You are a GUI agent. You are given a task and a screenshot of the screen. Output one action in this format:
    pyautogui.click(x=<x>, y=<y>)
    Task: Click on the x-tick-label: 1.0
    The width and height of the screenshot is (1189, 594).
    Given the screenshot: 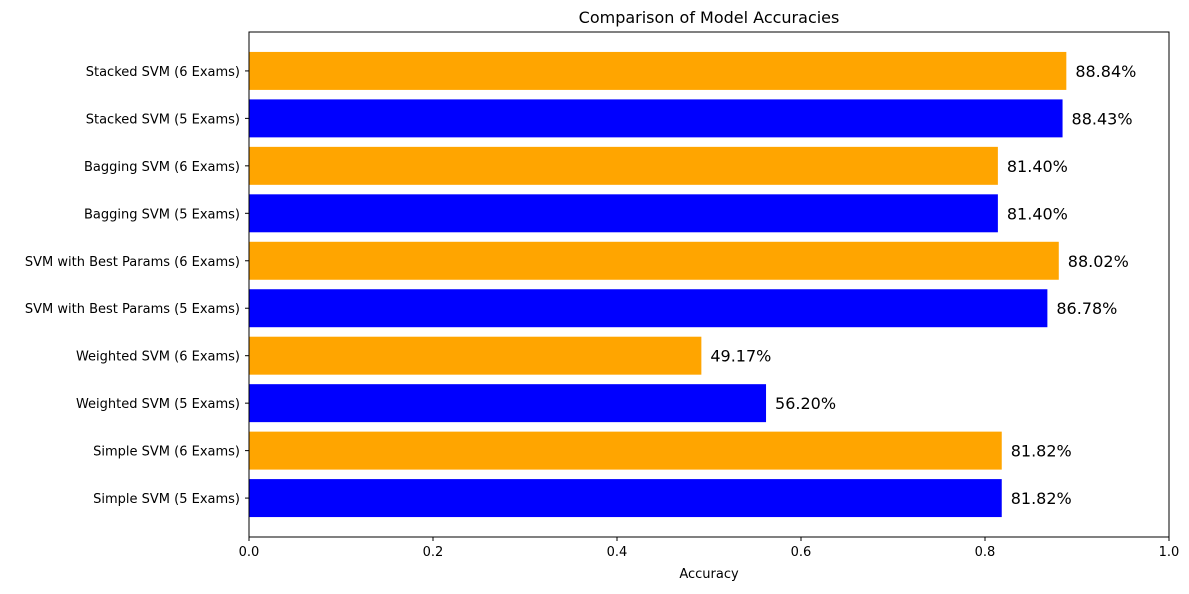 What is the action you would take?
    pyautogui.click(x=1169, y=552)
    